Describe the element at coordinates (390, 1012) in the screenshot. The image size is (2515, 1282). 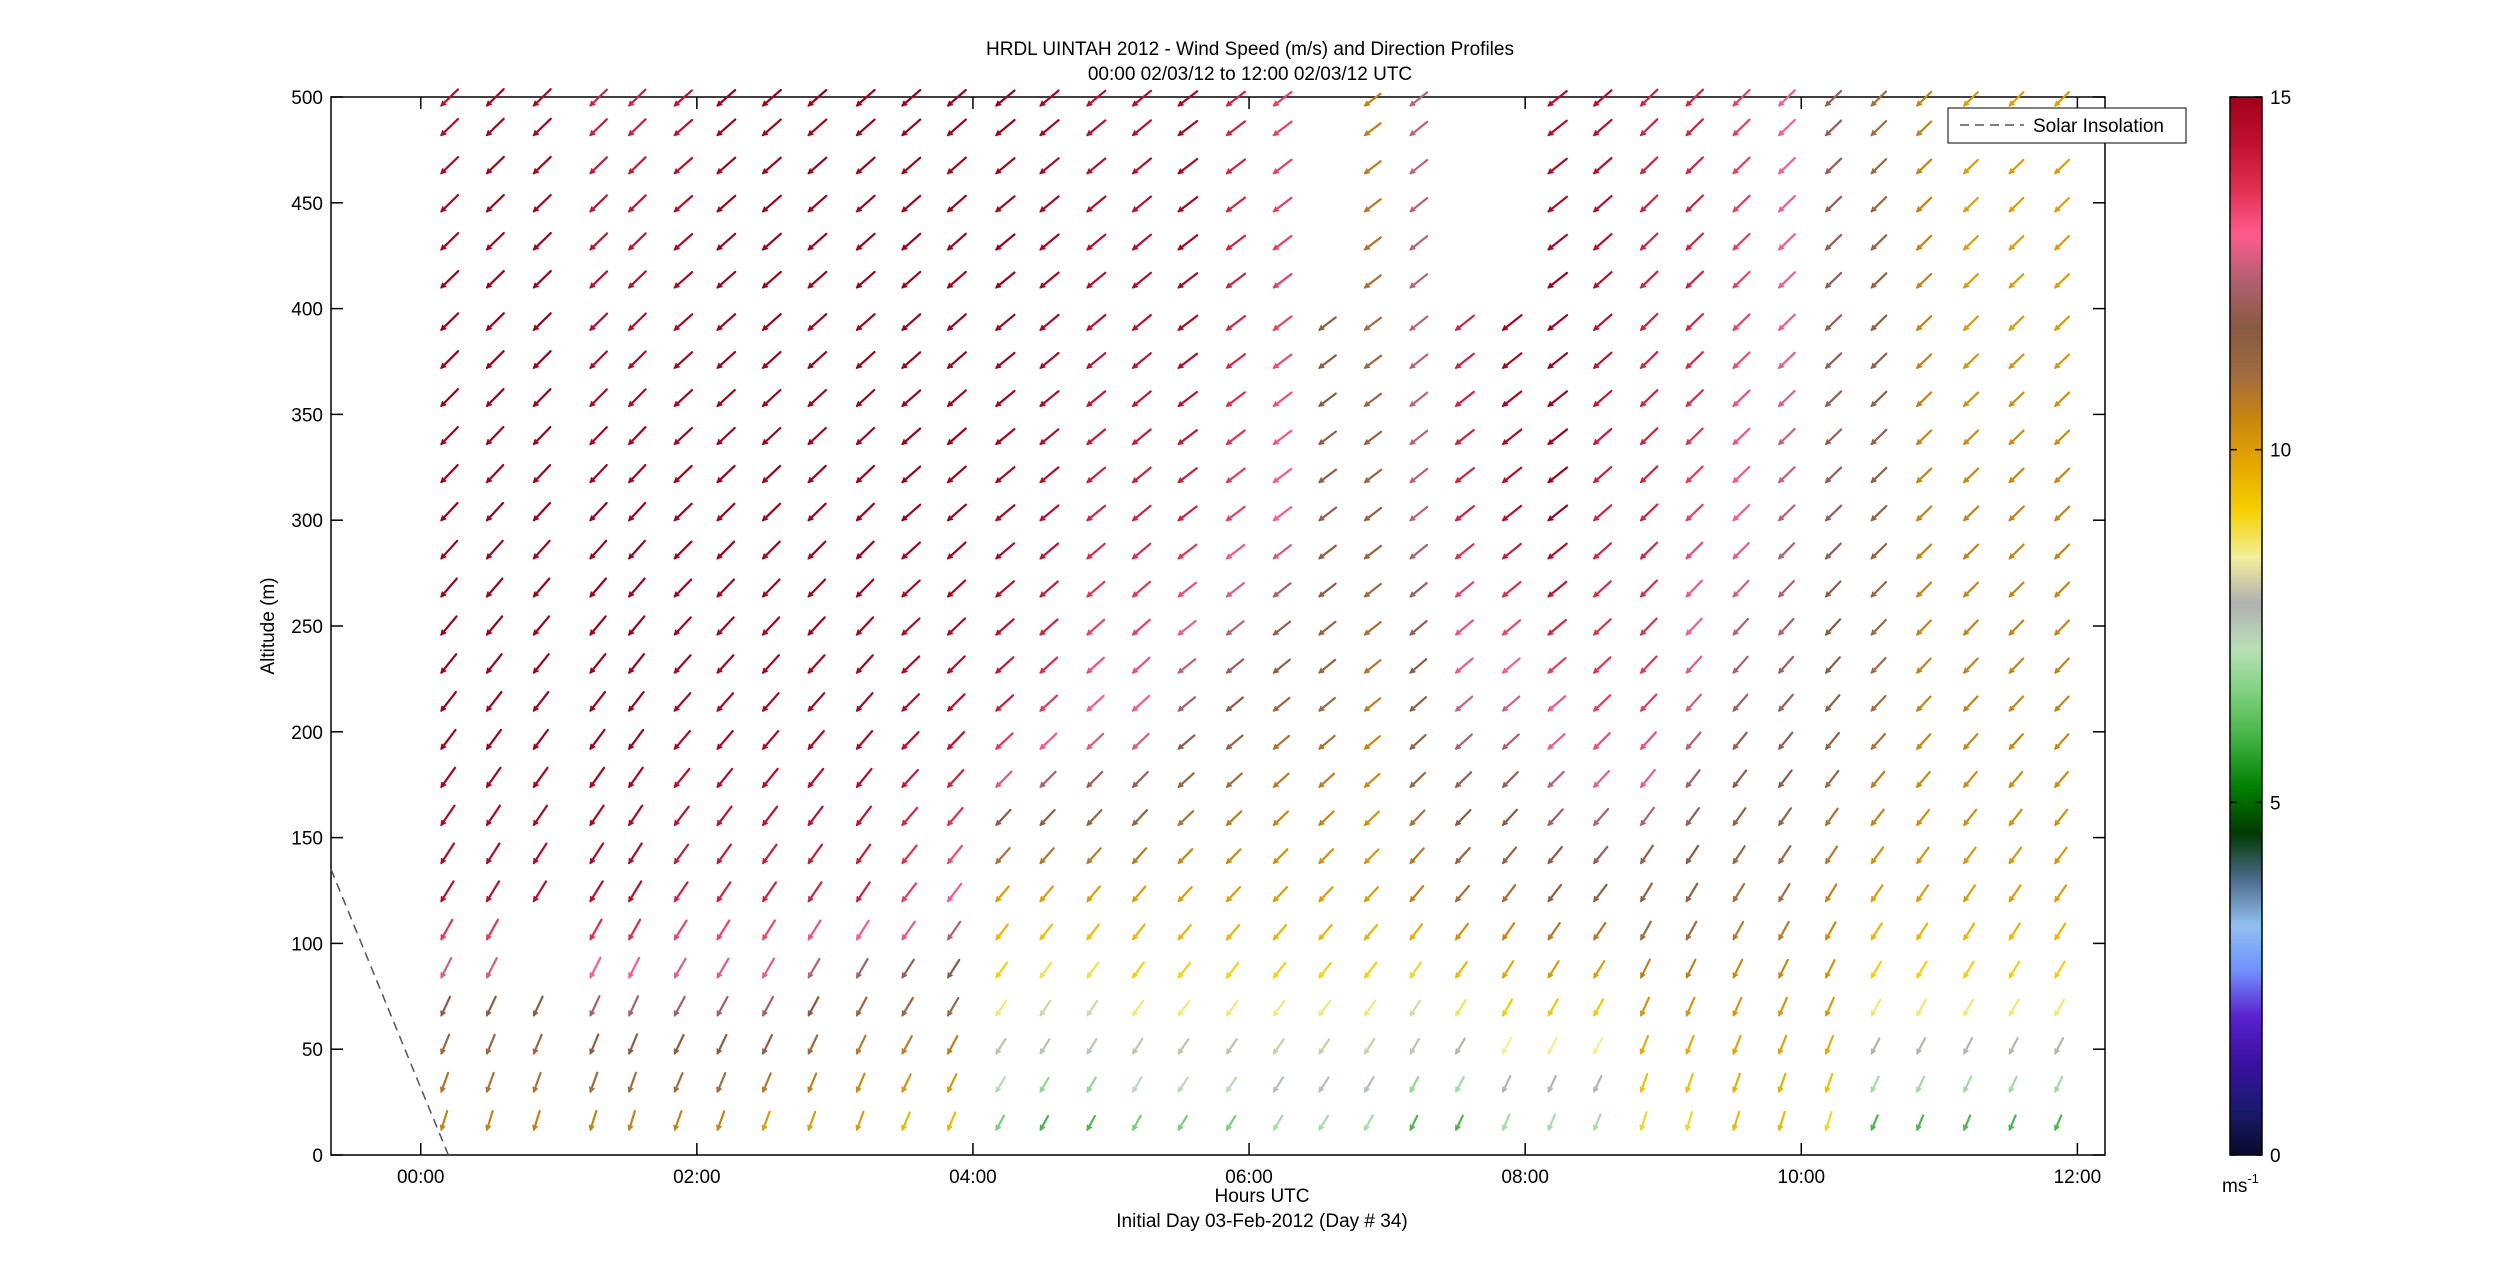
I see `solar-insolation-line` at that location.